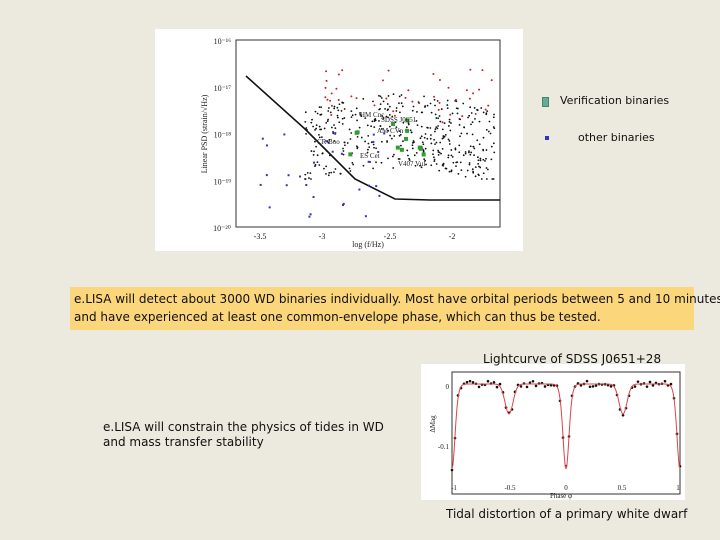 The width and height of the screenshot is (720, 540). I want to click on y-axis-label: ΔMag, so click(433, 424).